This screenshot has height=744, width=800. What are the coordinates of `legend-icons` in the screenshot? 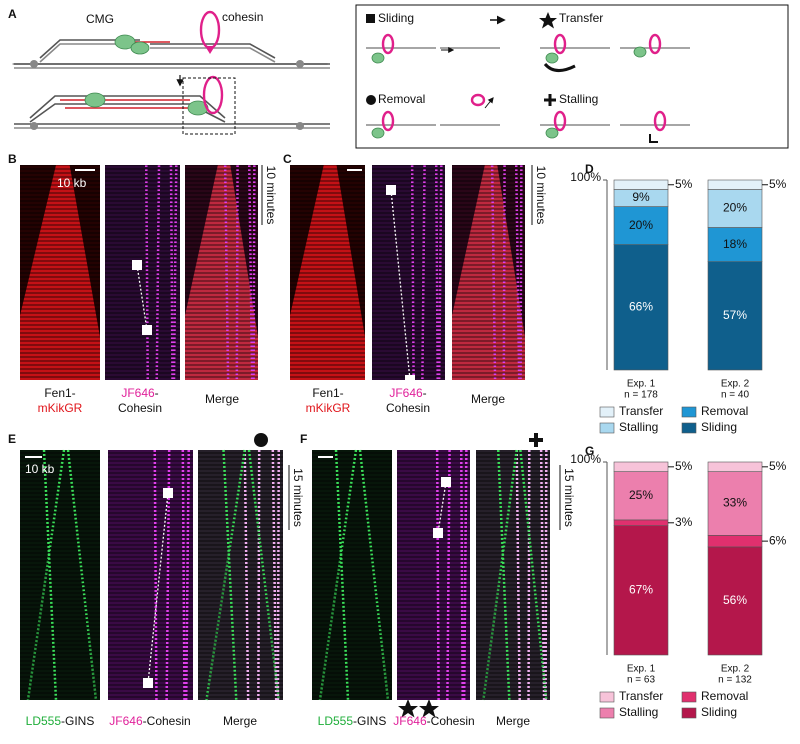 It's located at (528, 77).